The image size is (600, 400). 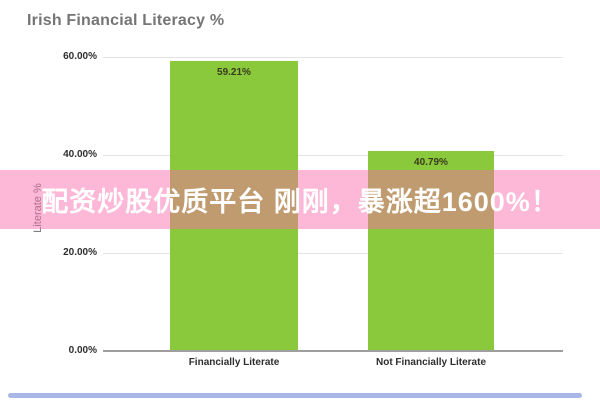 I want to click on y-tick-label: 0.00%, so click(x=82, y=350).